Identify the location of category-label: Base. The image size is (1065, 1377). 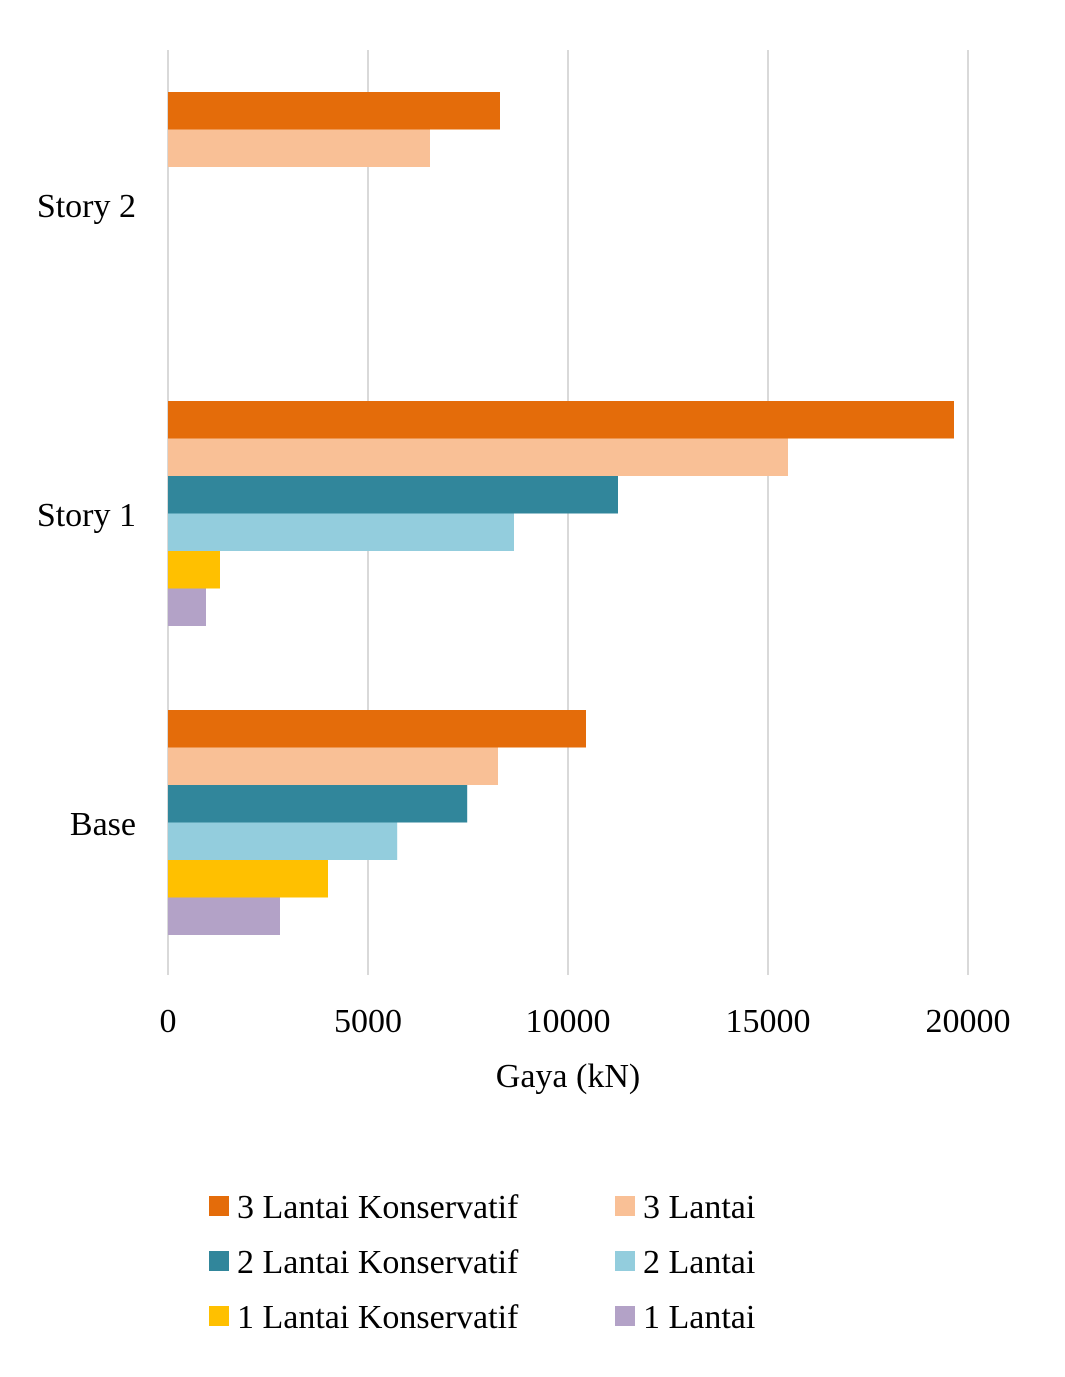
(103, 824).